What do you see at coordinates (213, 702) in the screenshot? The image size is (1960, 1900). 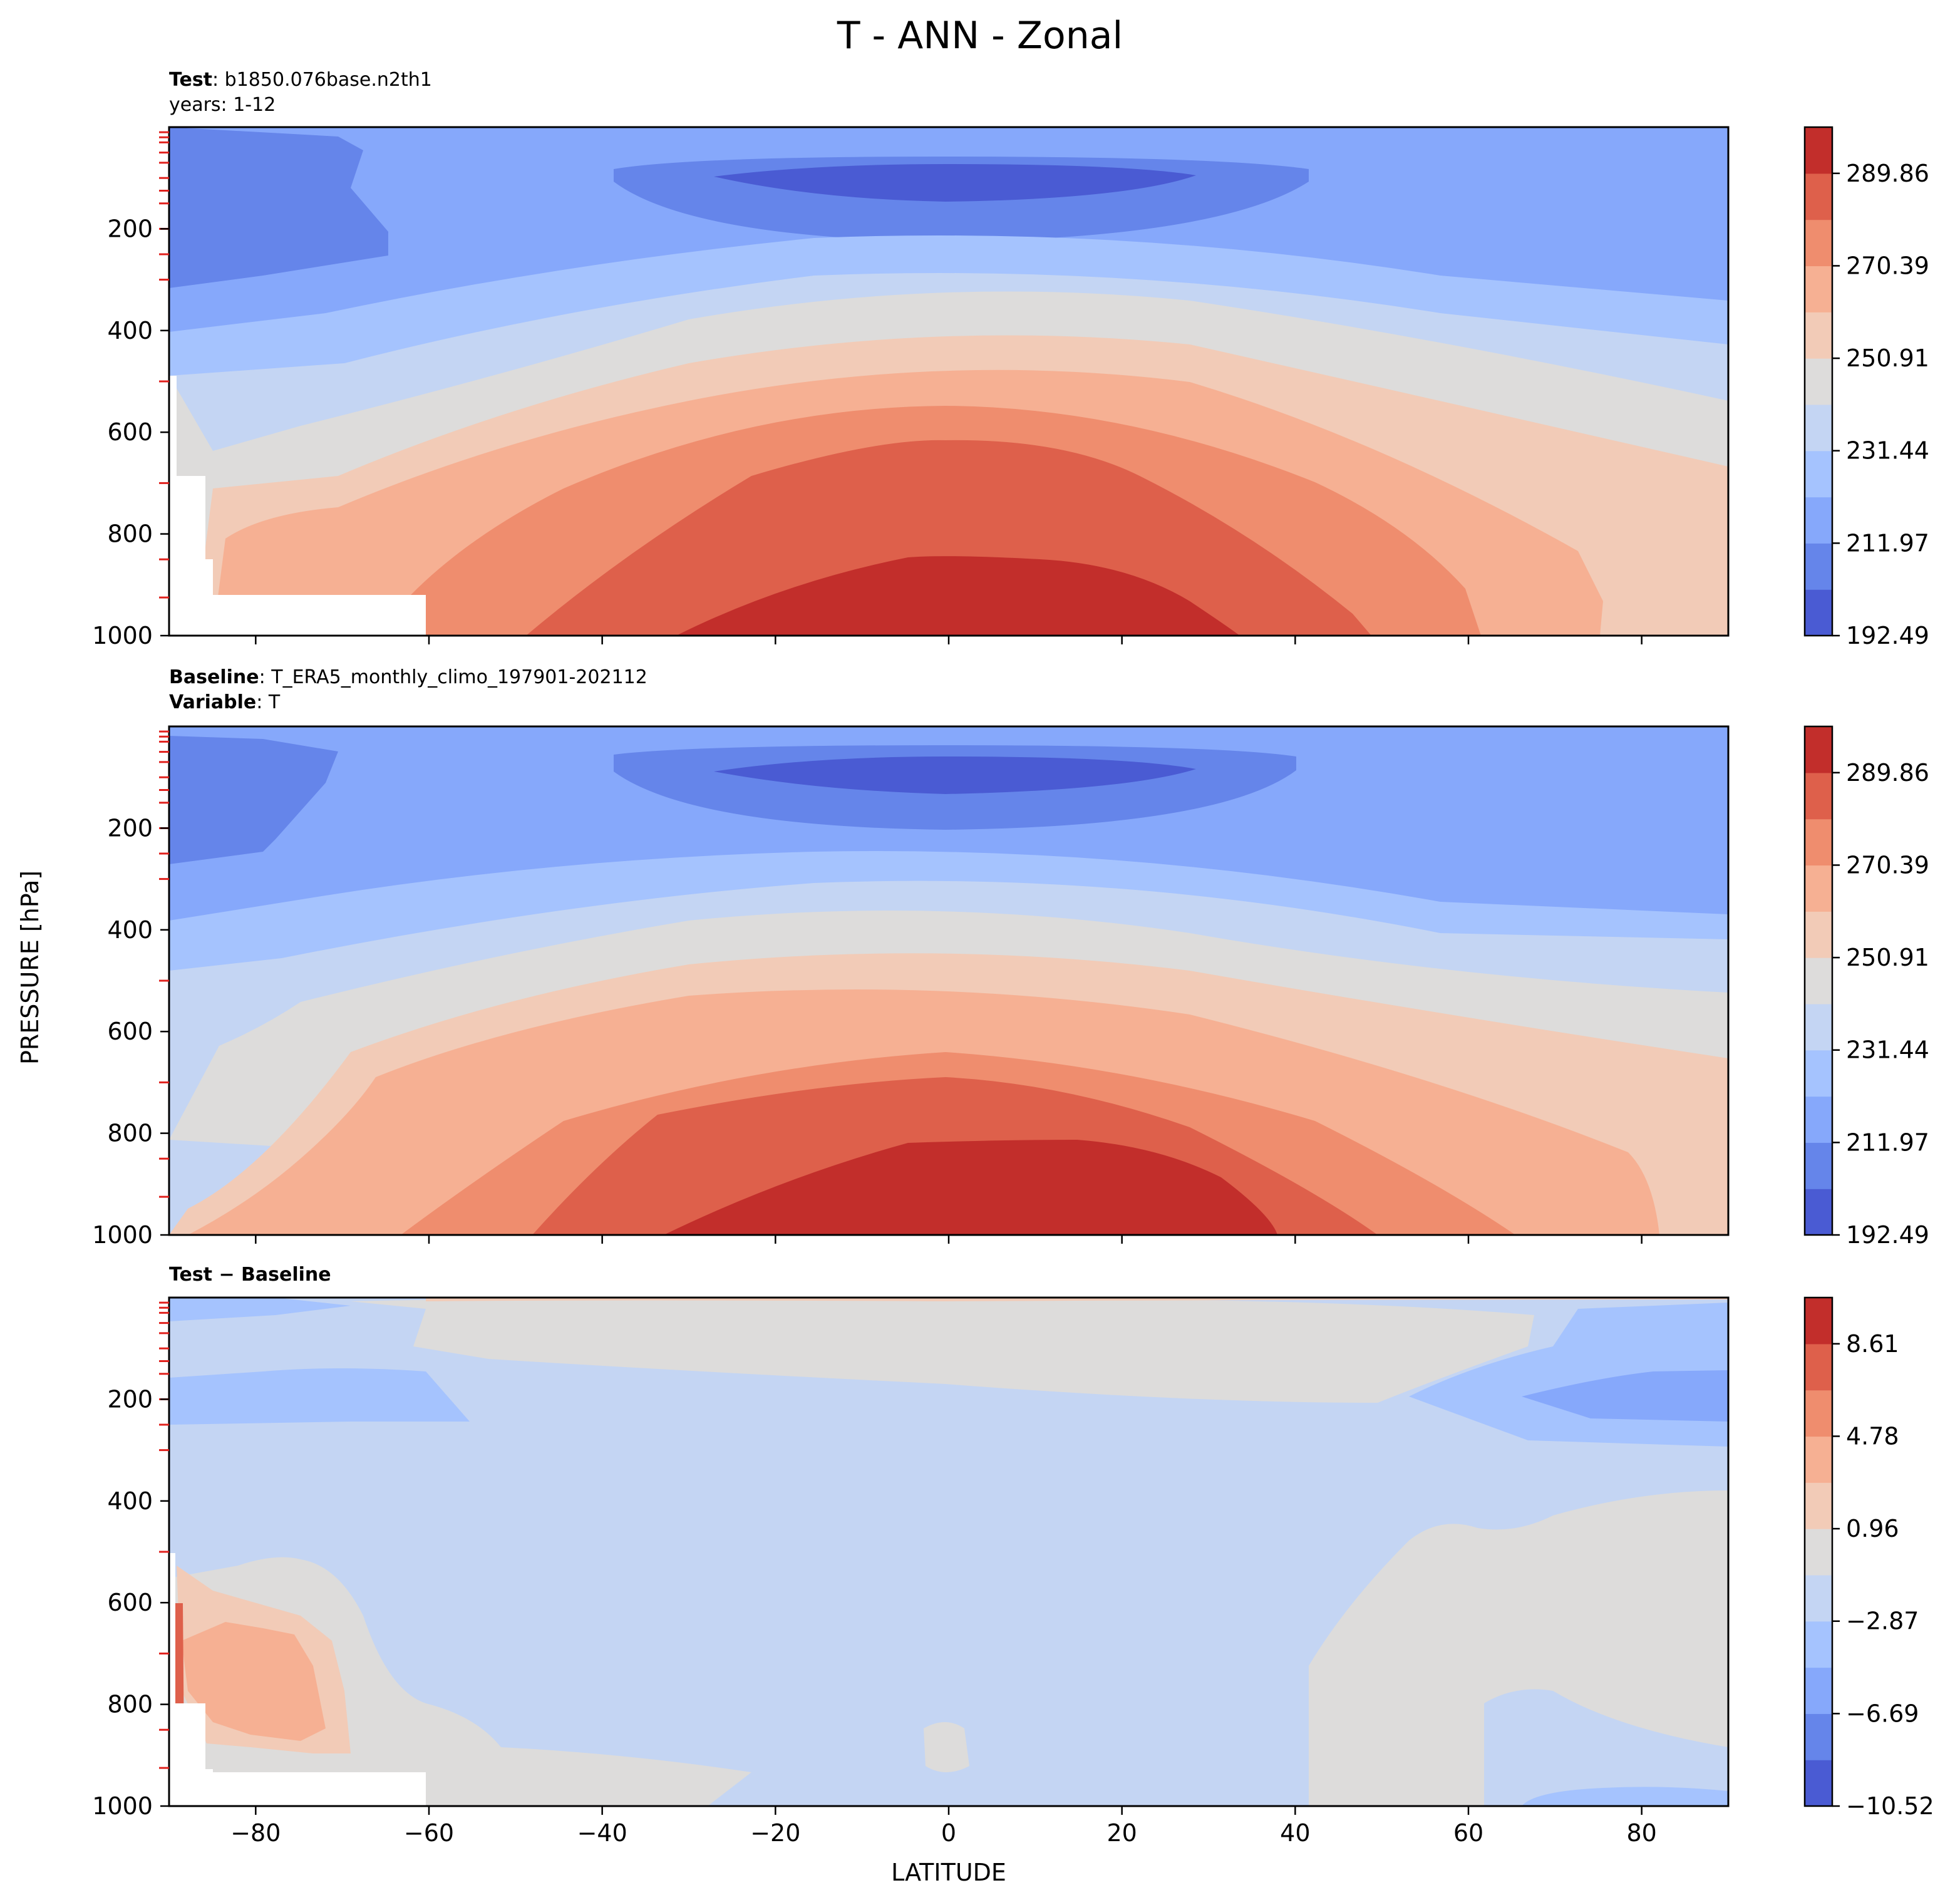 I see `baseline-variable-label: Variable` at bounding box center [213, 702].